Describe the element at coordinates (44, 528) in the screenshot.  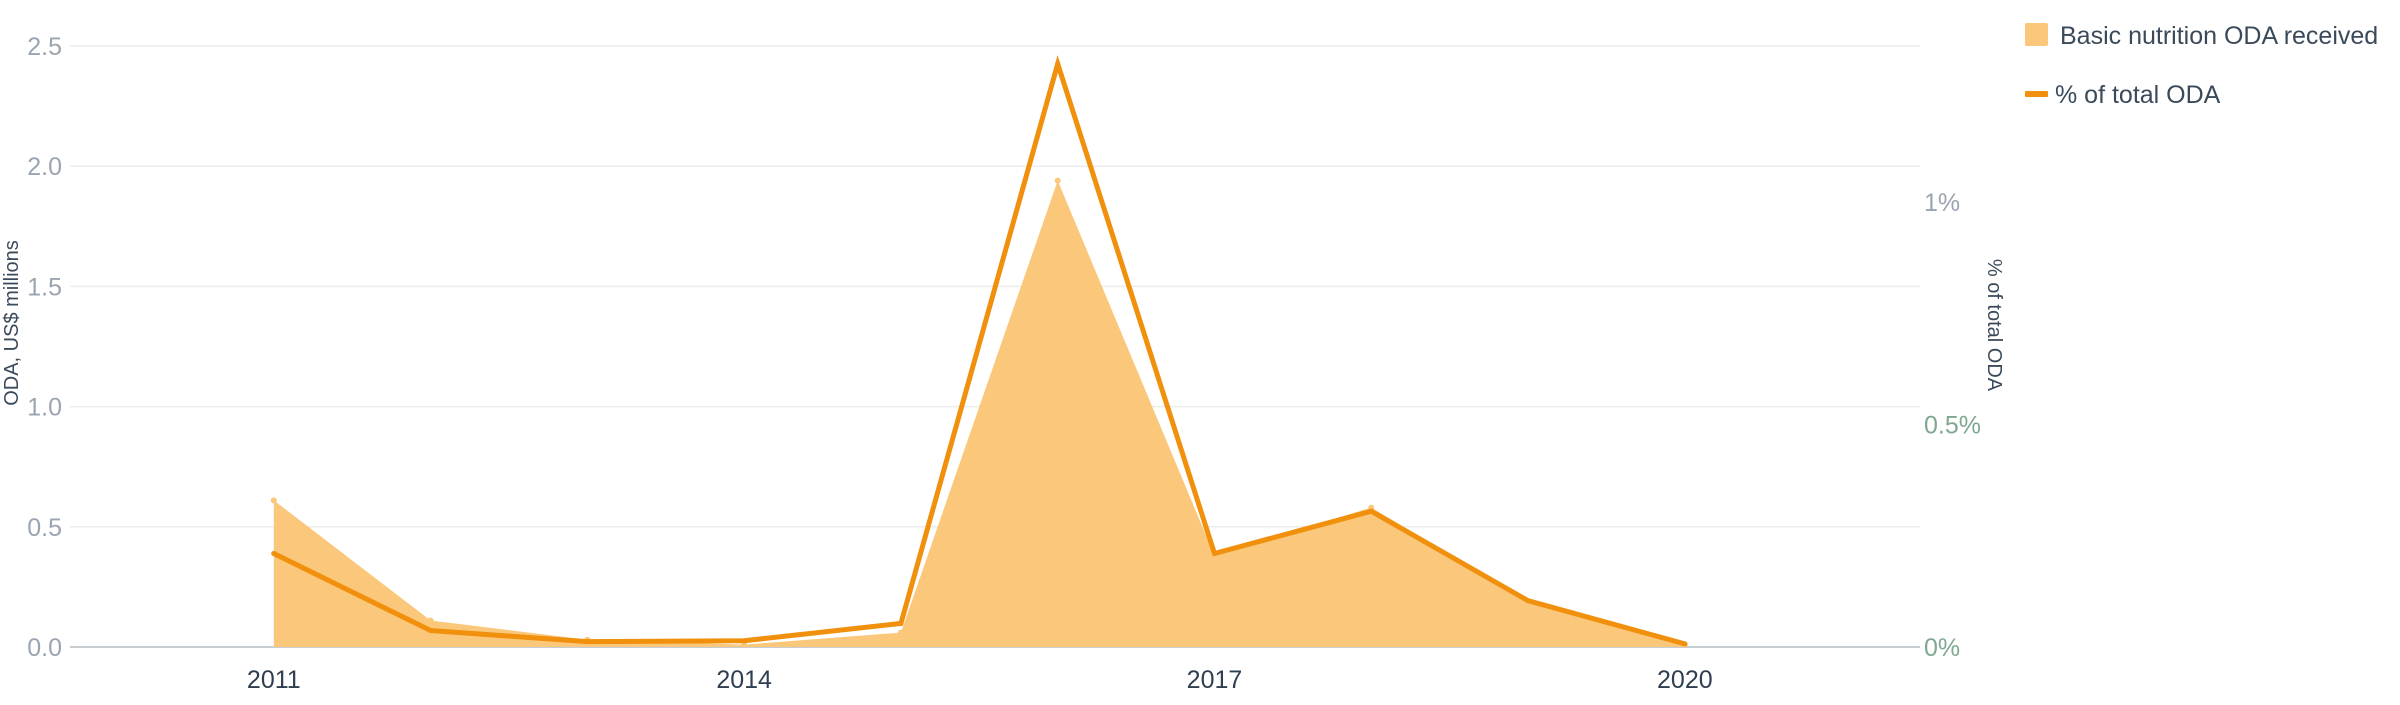
I see `left-axis-tick-label: 0.5` at that location.